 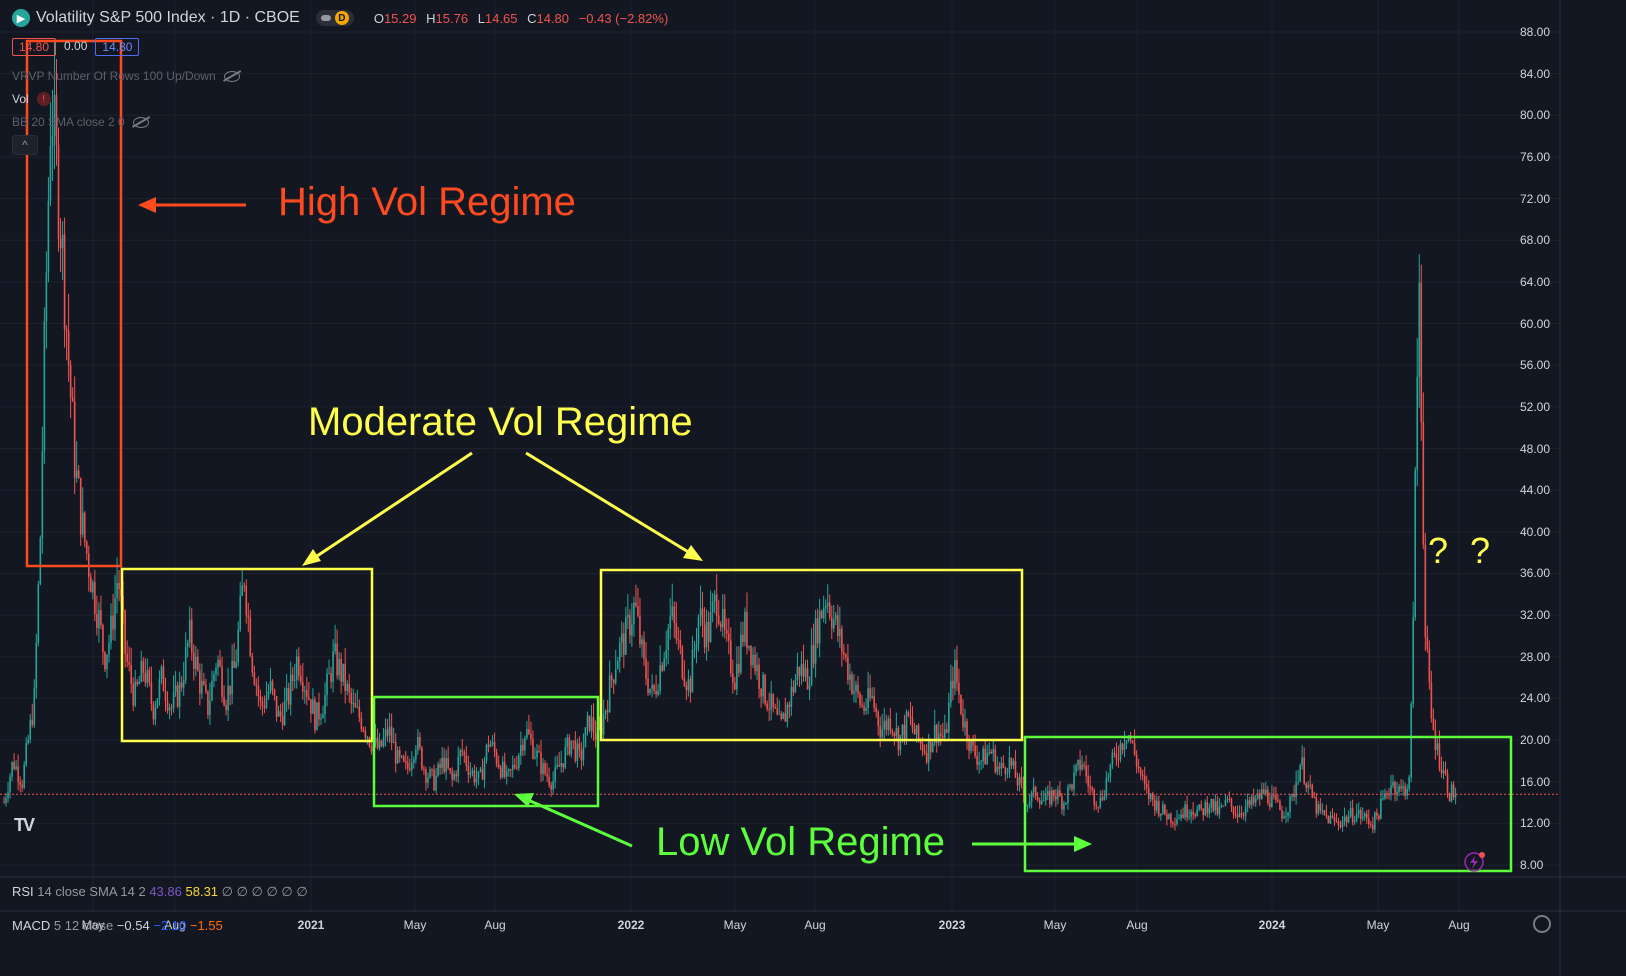 I want to click on y-tick-label: 60.00, so click(x=1535, y=323).